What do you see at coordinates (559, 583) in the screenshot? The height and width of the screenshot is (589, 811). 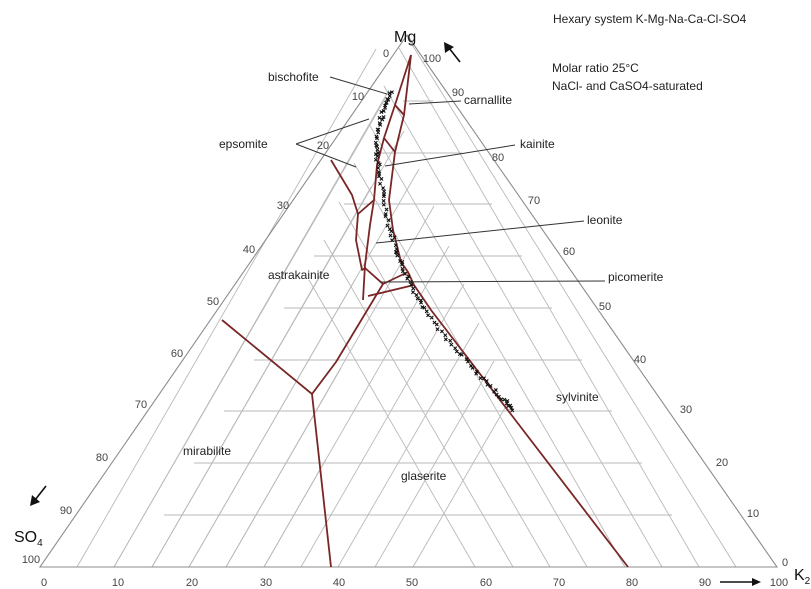 I see `tick-bottom: 70` at bounding box center [559, 583].